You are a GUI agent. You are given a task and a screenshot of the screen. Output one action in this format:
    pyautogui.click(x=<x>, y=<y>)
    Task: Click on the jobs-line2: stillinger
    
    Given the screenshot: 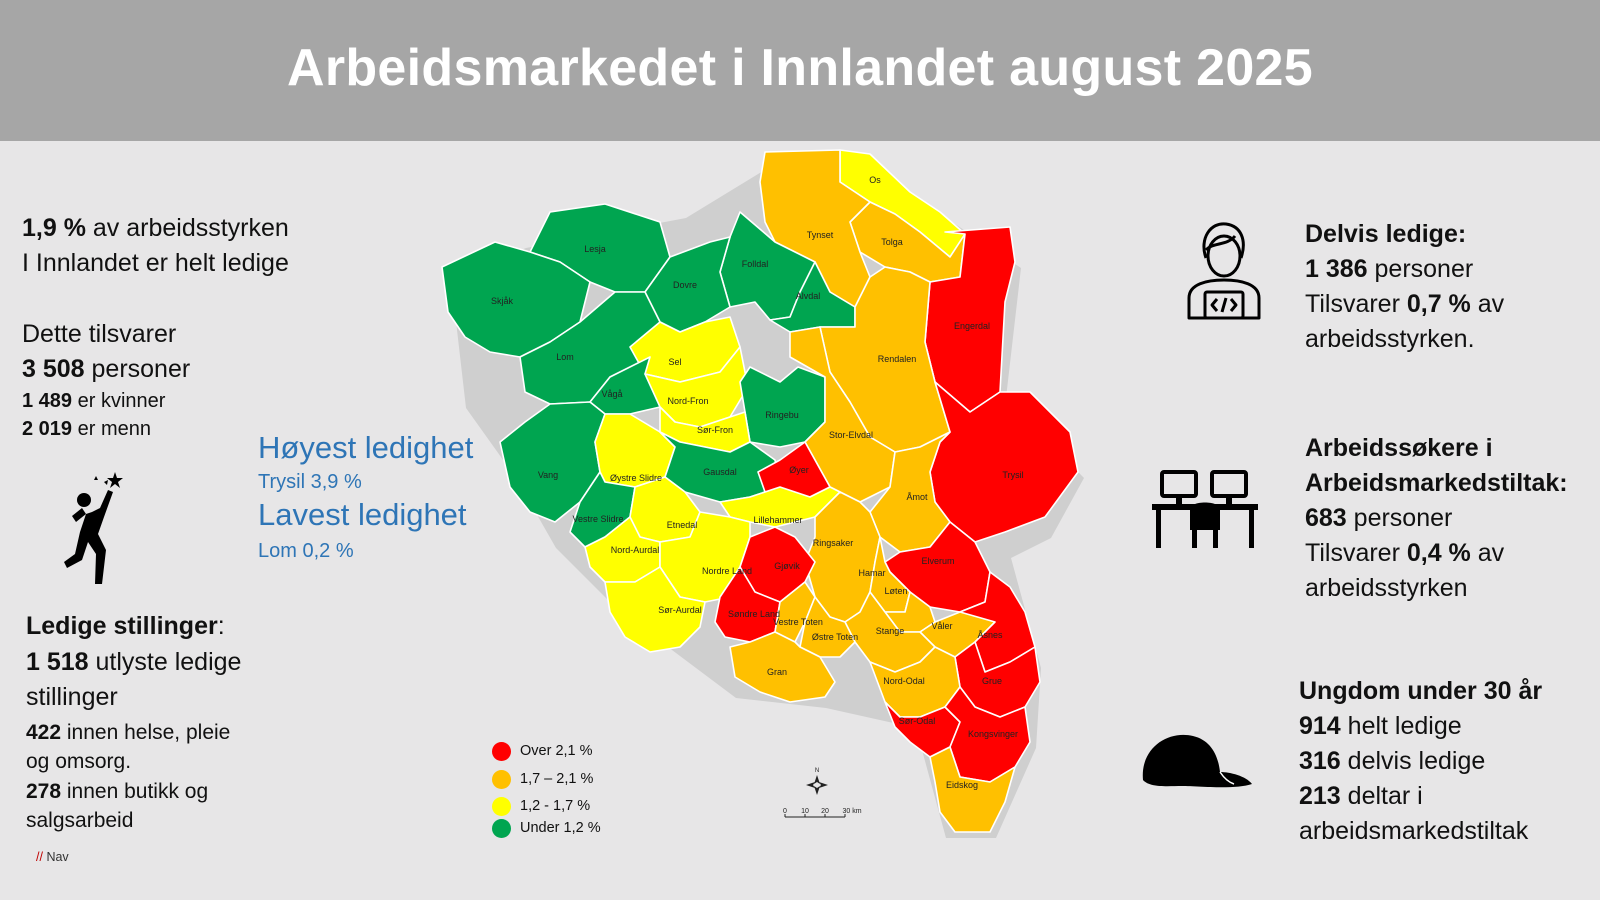 What is the action you would take?
    pyautogui.click(x=72, y=697)
    